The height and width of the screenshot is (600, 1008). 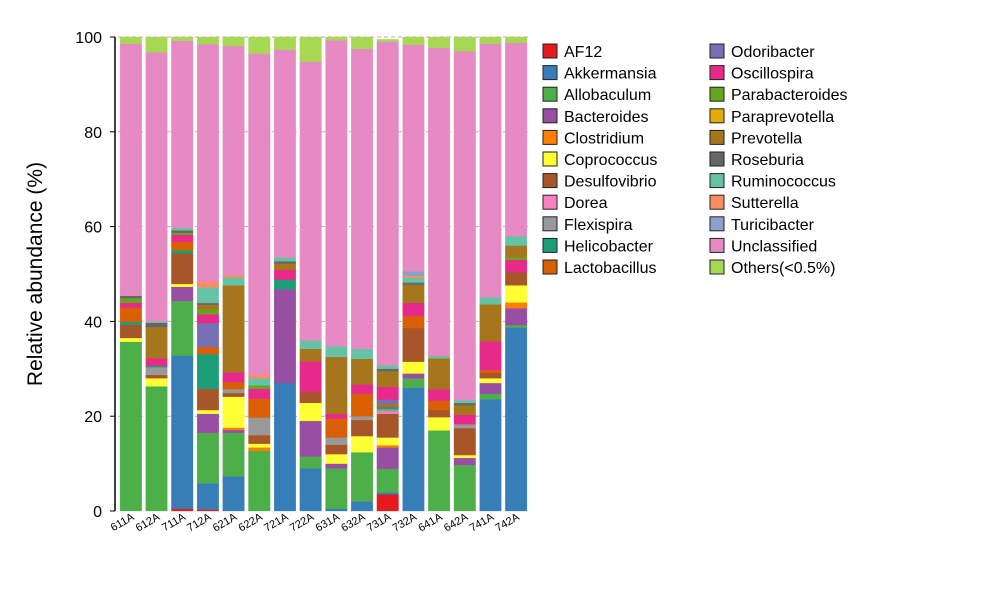 What do you see at coordinates (599, 74) in the screenshot?
I see `legend-item: Akkermansia` at bounding box center [599, 74].